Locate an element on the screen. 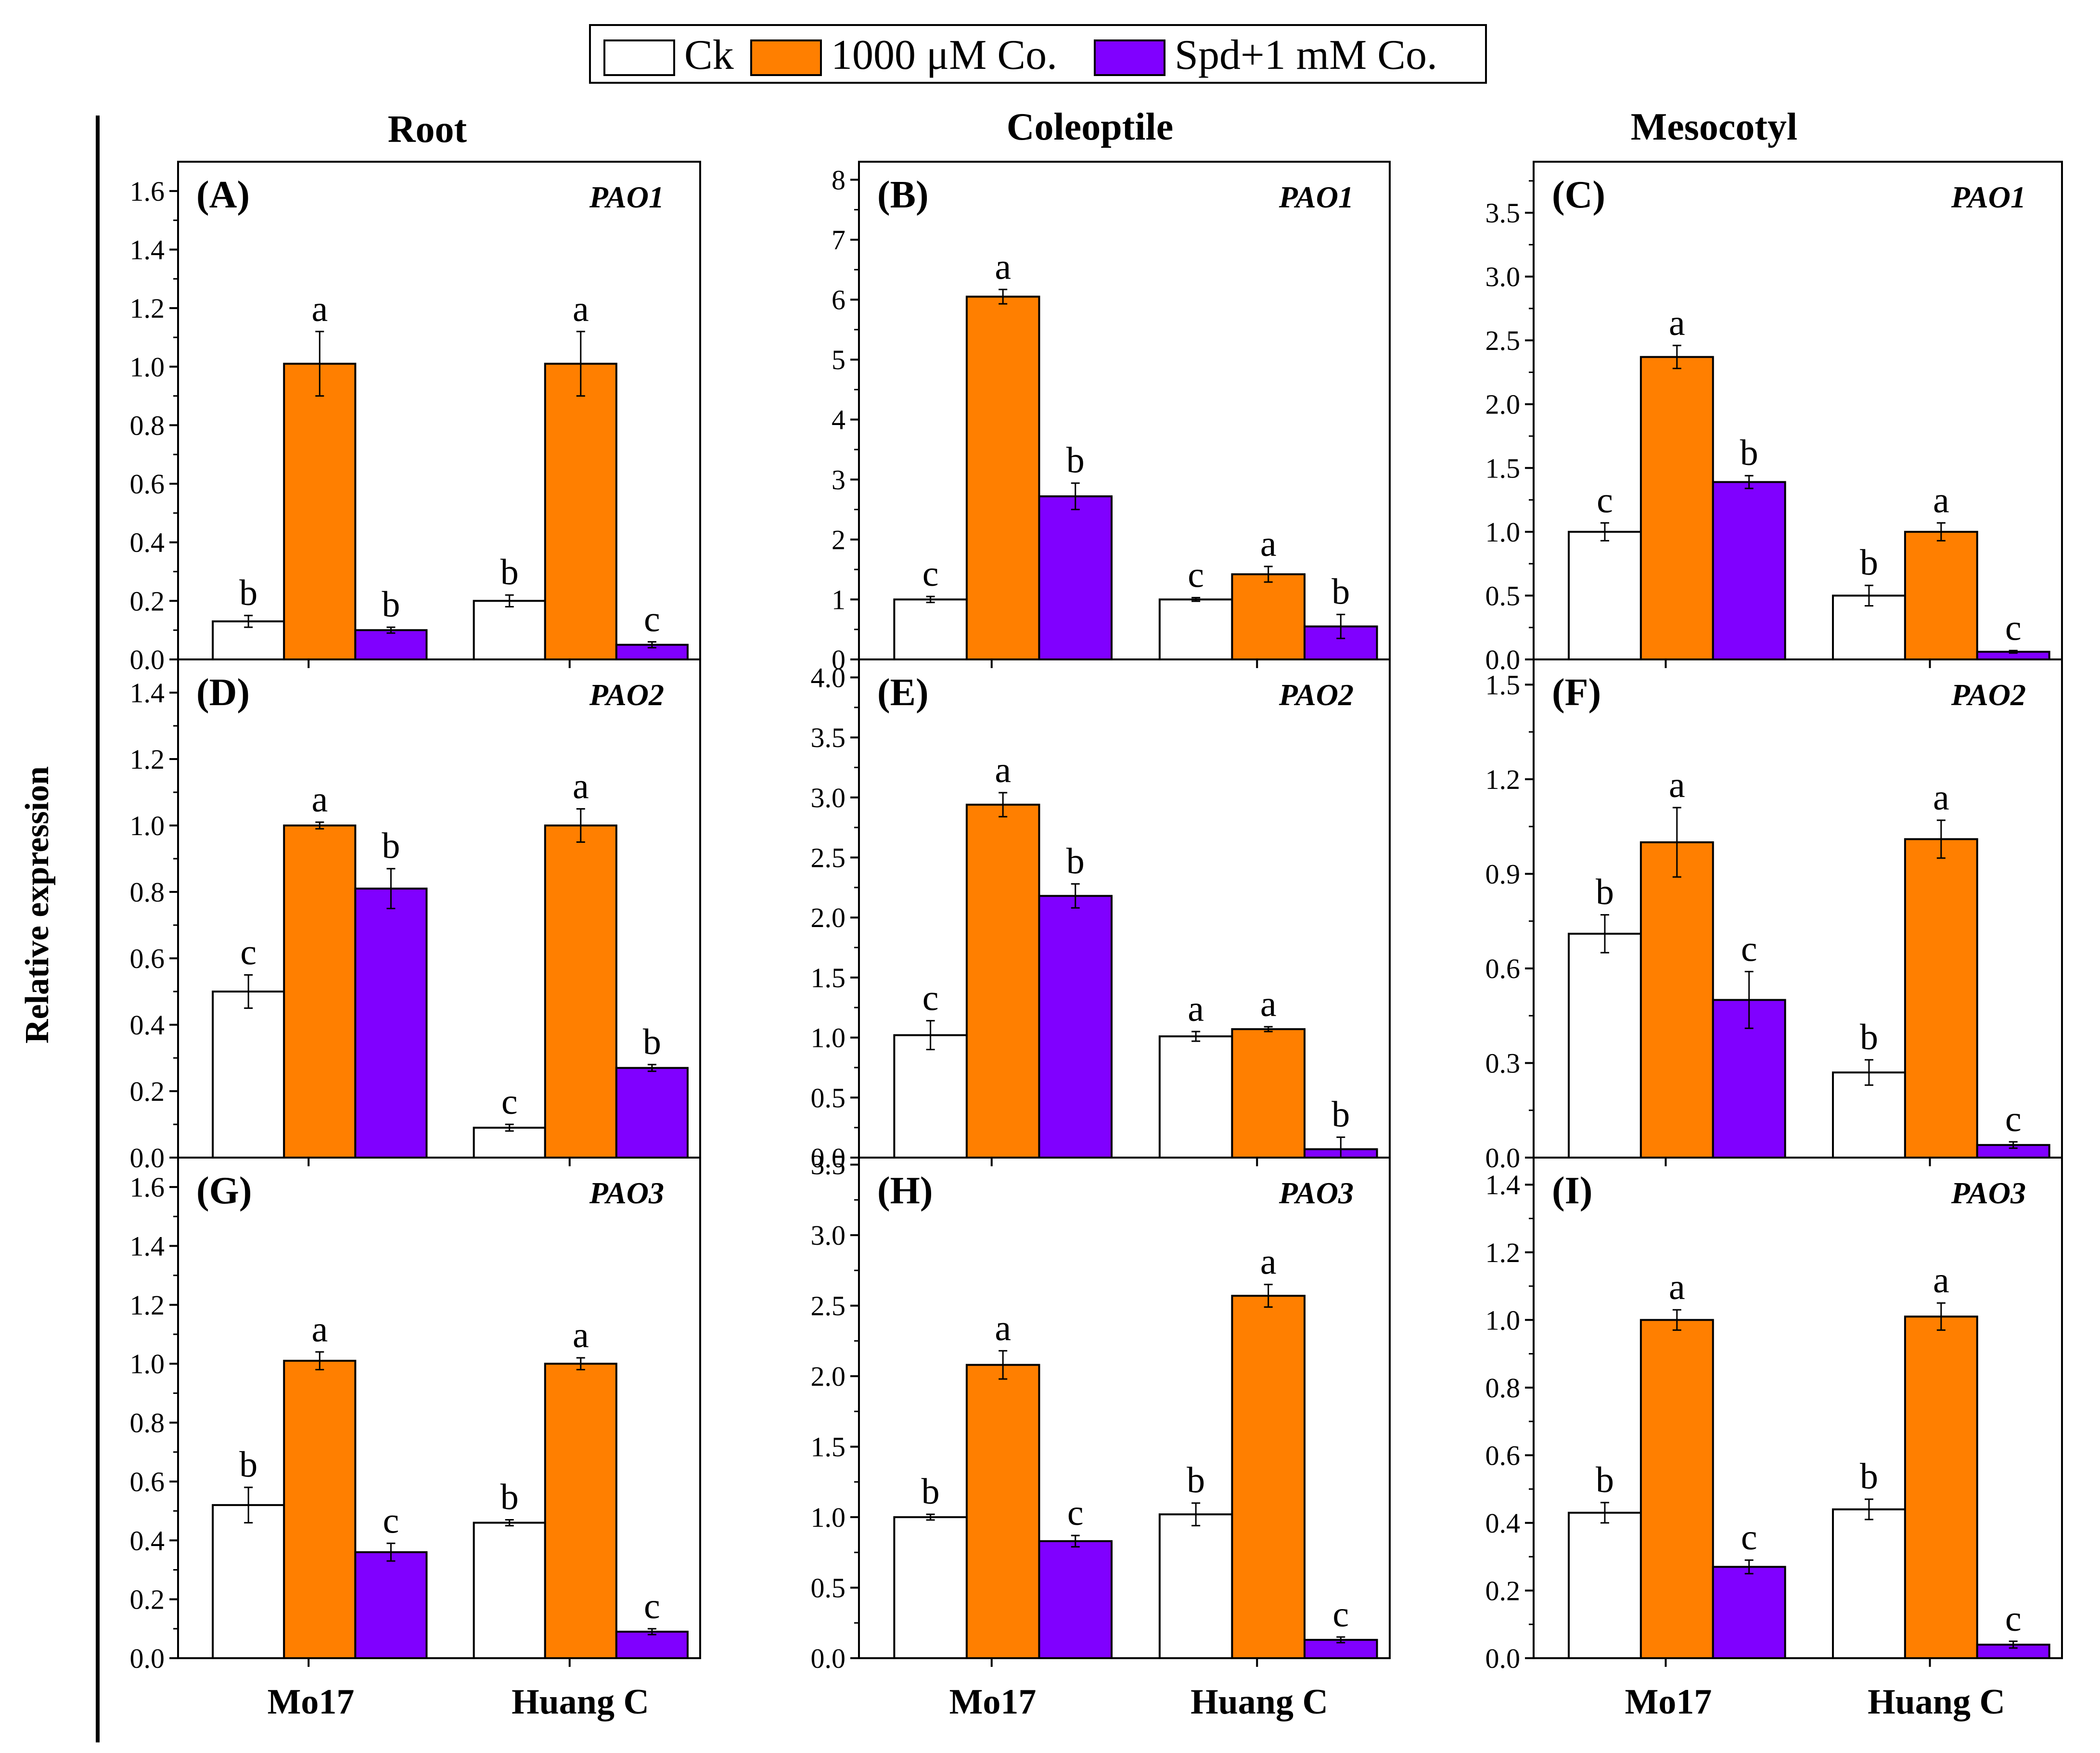 This screenshot has width=2100, height=1753. panel-letter: (G) is located at coordinates (224, 1191).